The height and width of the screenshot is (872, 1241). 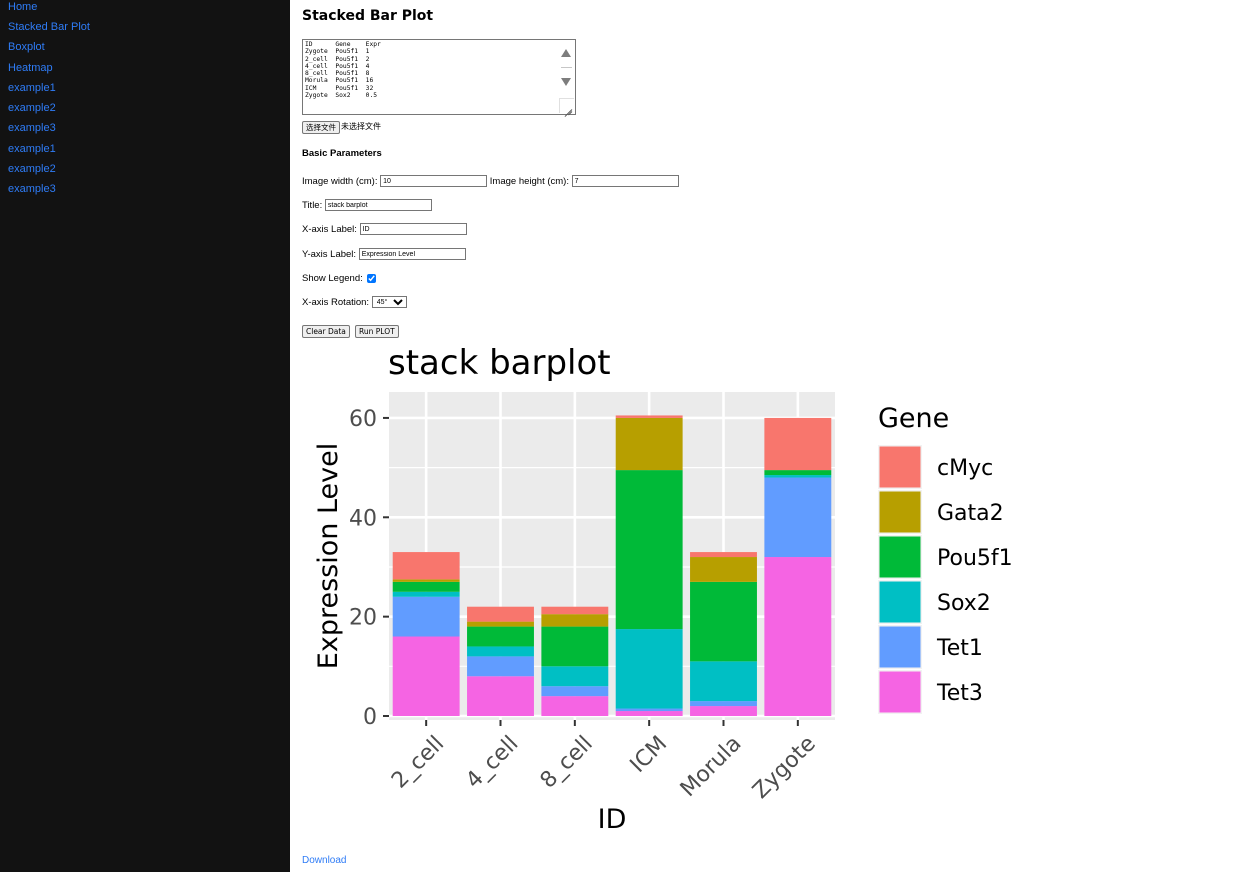 I want to click on legend-label-pou5f1: Pou5f1, so click(x=975, y=558).